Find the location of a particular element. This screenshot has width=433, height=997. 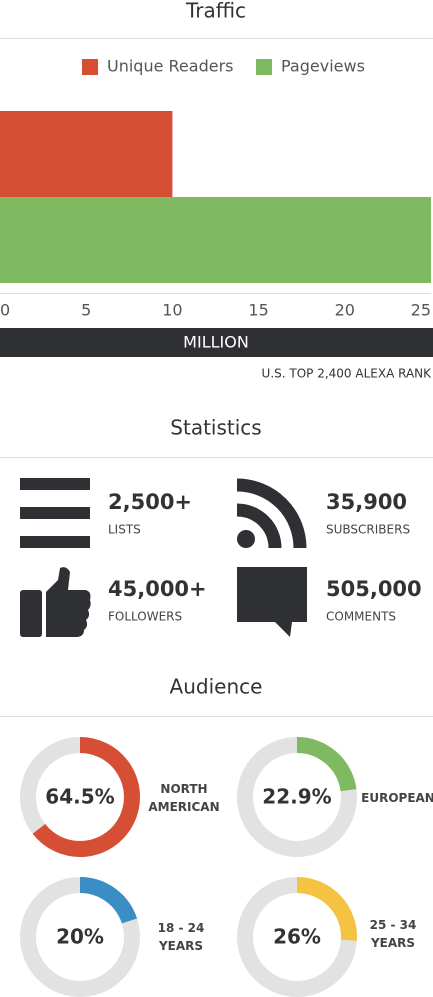

donut-label: NORTH AMERICAN is located at coordinates (184, 798).